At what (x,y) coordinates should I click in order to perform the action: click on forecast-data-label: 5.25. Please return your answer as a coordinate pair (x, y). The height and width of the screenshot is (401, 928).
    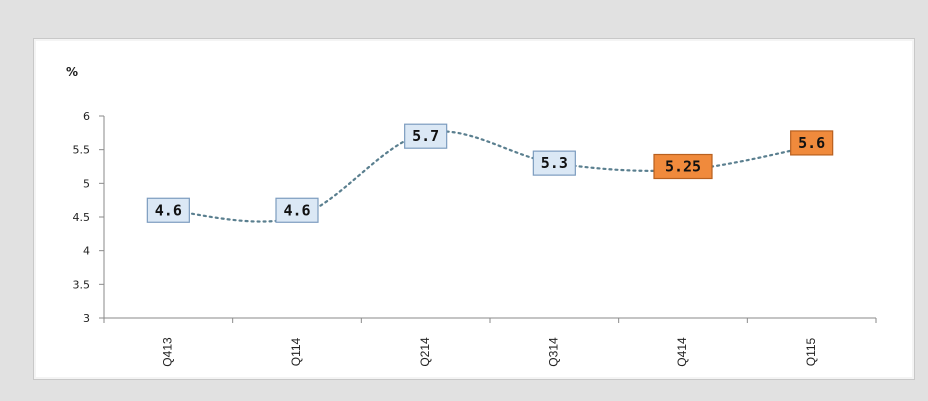
    Looking at the image, I should click on (683, 166).